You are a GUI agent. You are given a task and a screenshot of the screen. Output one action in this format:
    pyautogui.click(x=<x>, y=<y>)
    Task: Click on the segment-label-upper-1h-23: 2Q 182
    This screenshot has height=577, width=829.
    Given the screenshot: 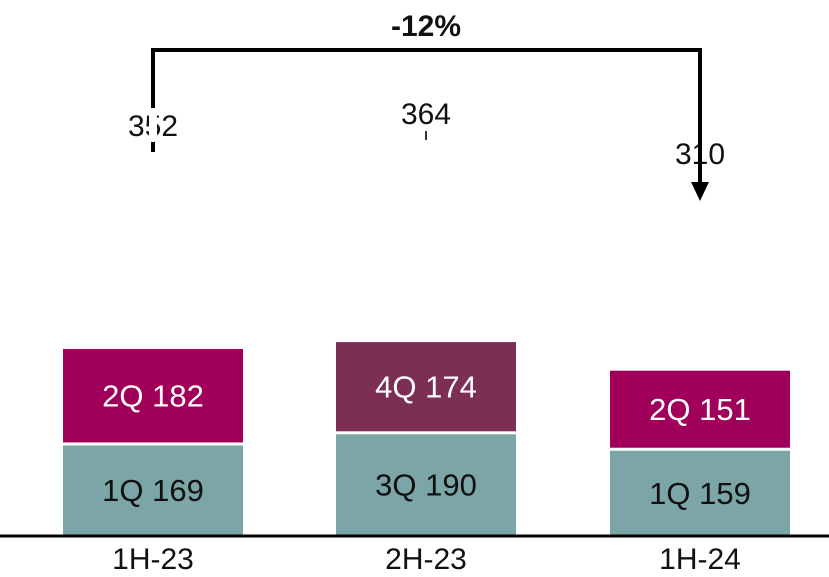 What is the action you would take?
    pyautogui.click(x=153, y=396)
    